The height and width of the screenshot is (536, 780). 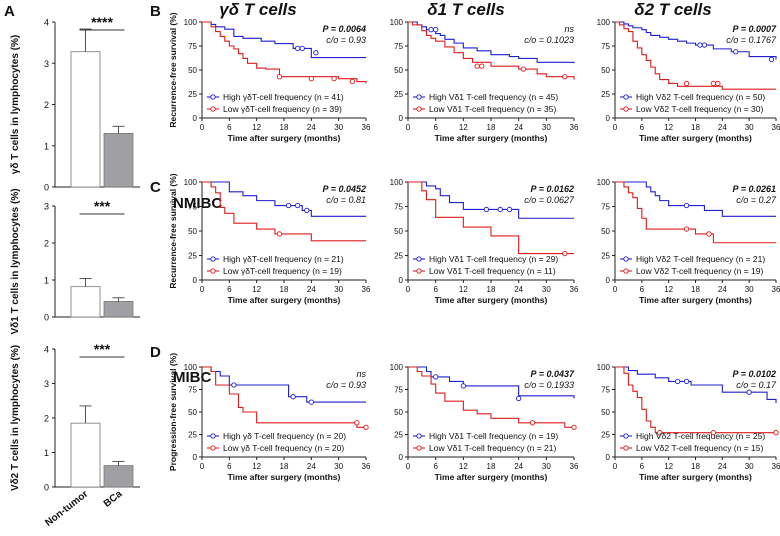 I want to click on legend-label-low: Low γδT-cell frequency (n = 19), so click(x=282, y=271).